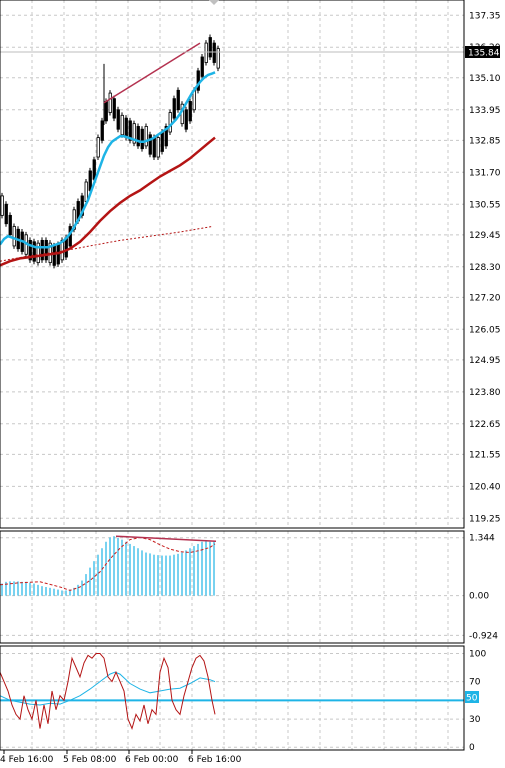  I want to click on x-tick-label: 4 Feb 16:00, so click(27, 760).